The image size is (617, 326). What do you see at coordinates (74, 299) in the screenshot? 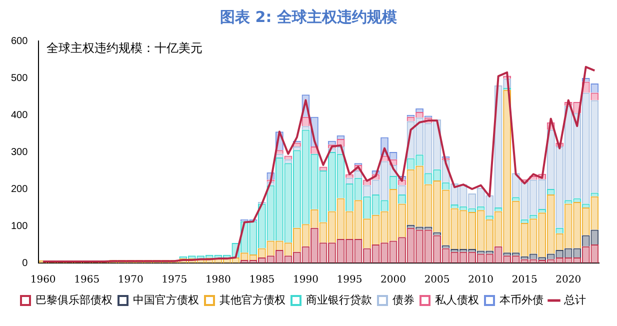
I see `legend-label: 巴黎俱乐部债权` at bounding box center [74, 299].